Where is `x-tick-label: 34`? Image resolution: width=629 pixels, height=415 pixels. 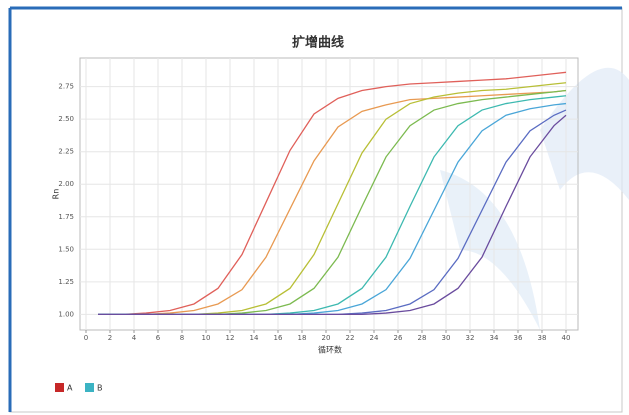 x-tick-label: 34 is located at coordinates (494, 338).